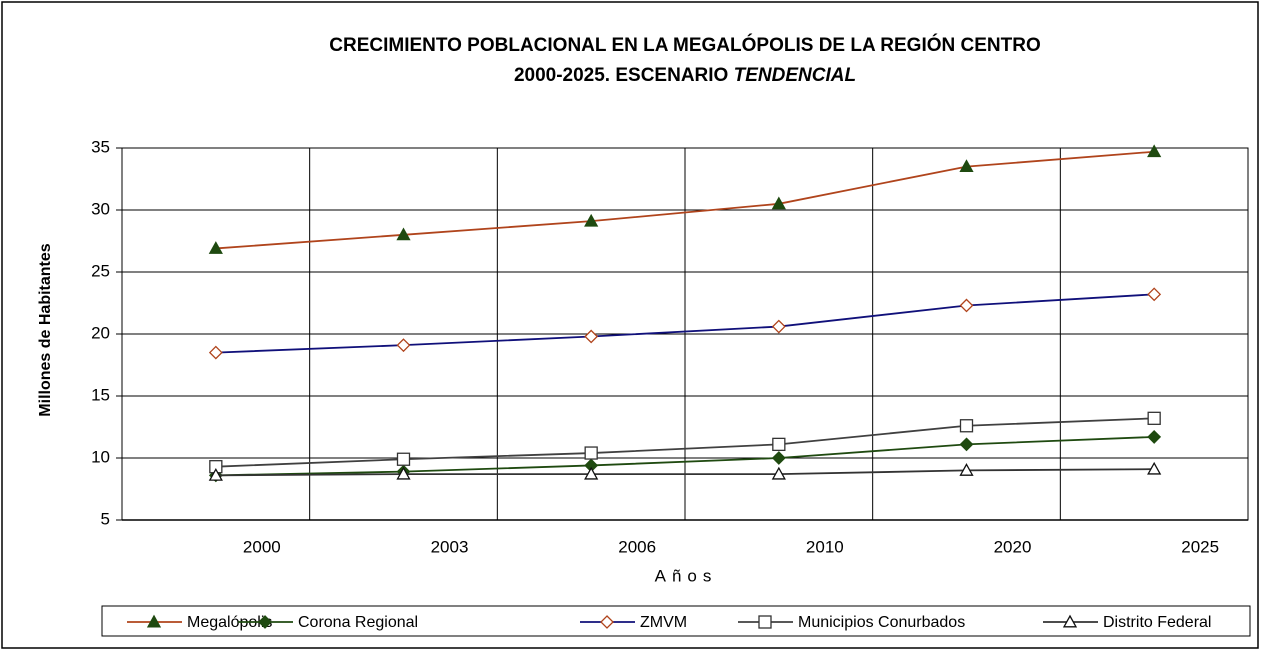 This screenshot has width=1262, height=652. Describe the element at coordinates (100, 208) in the screenshot. I see `y-tick-label: 30` at that location.